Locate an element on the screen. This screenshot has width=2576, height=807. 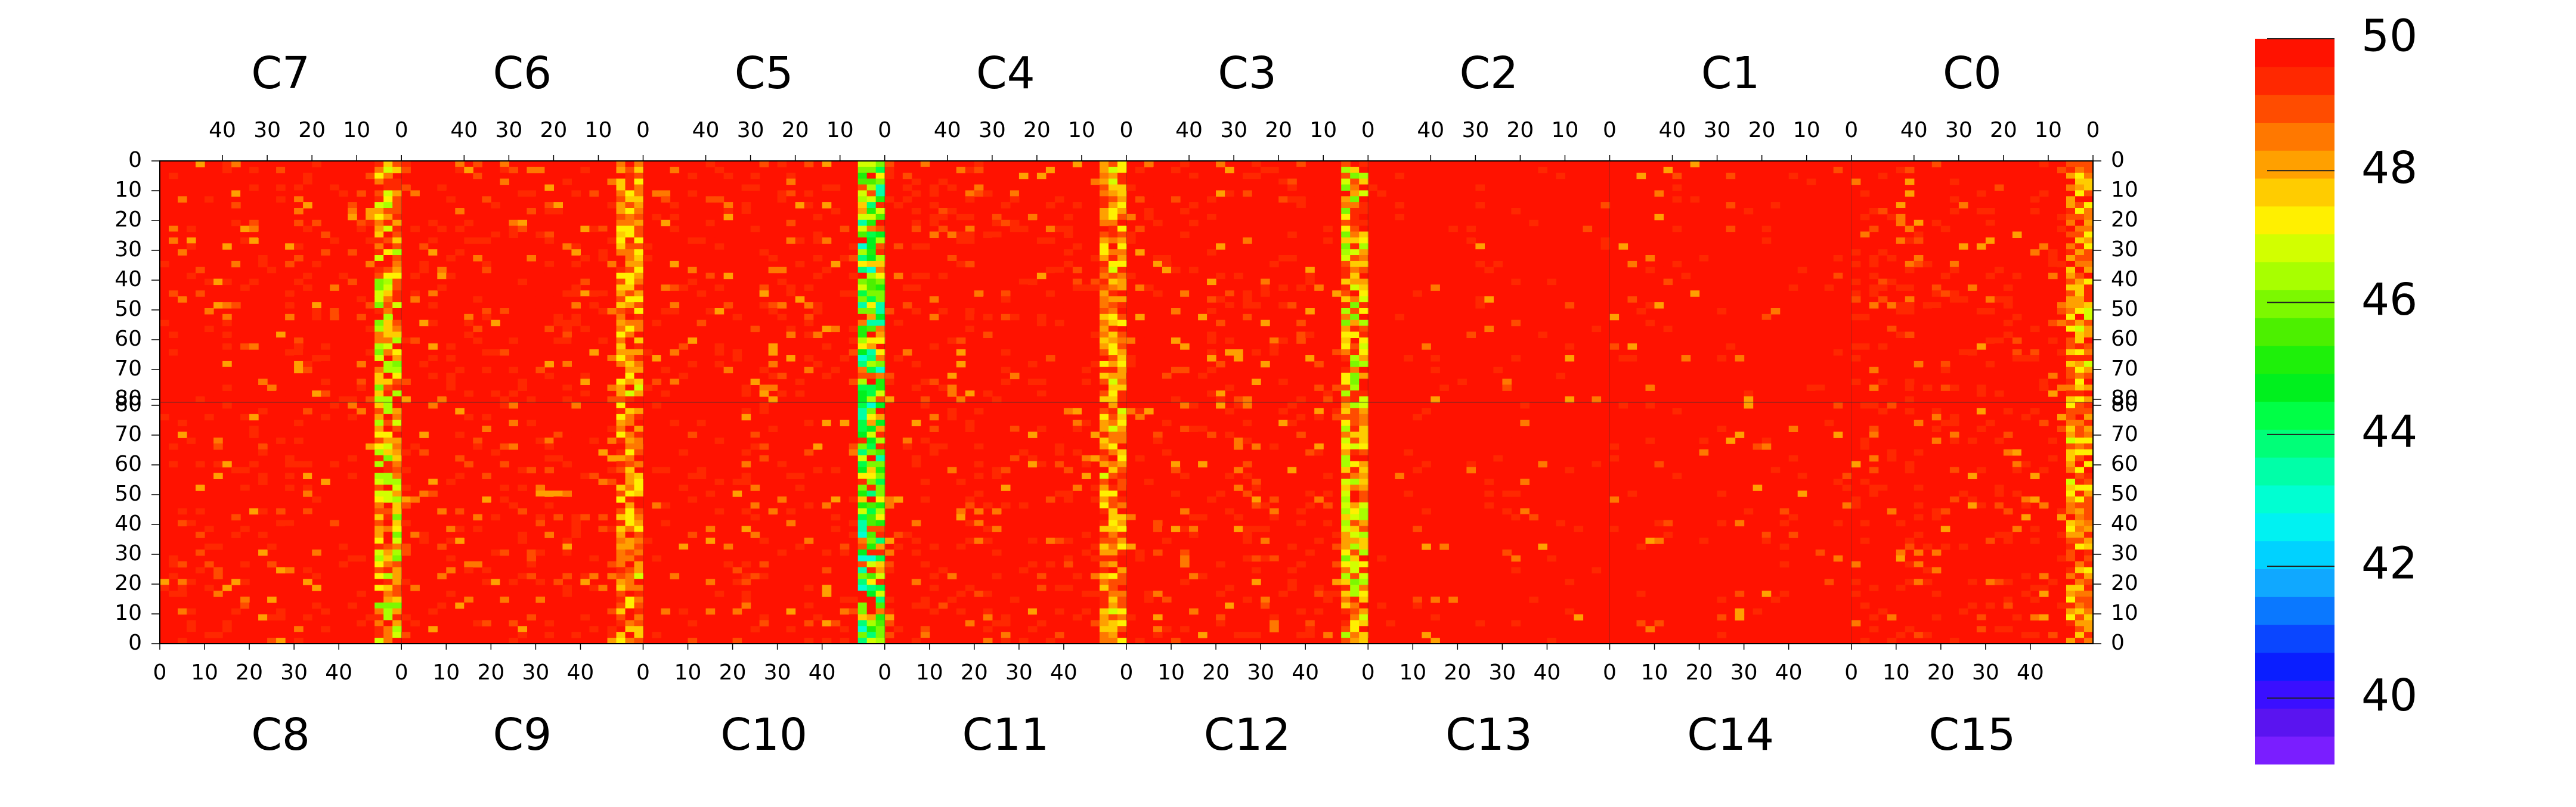
top-x-tick-label: 30 is located at coordinates (1959, 130).